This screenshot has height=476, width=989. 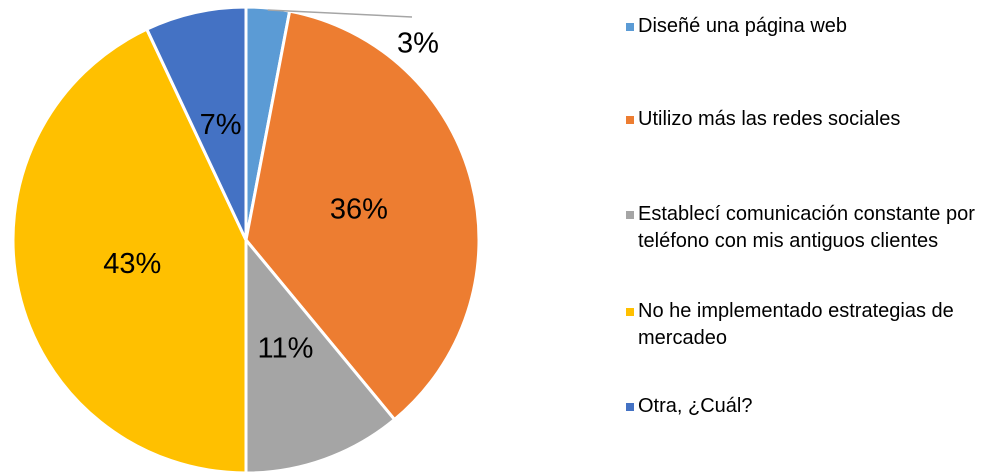 I want to click on data-label: 11%, so click(x=286, y=348).